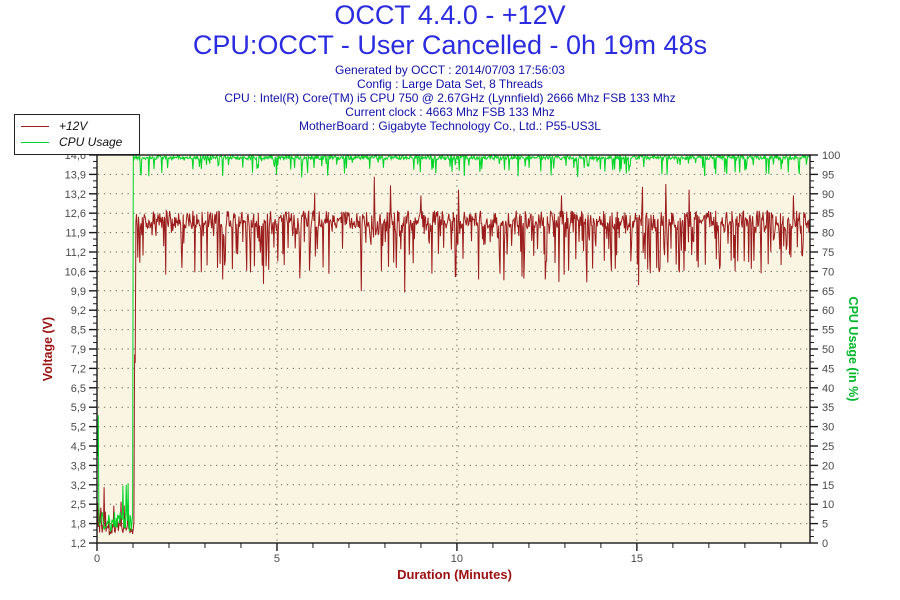  Describe the element at coordinates (78, 311) in the screenshot. I see `y-left-tick-label: 9,2` at that location.